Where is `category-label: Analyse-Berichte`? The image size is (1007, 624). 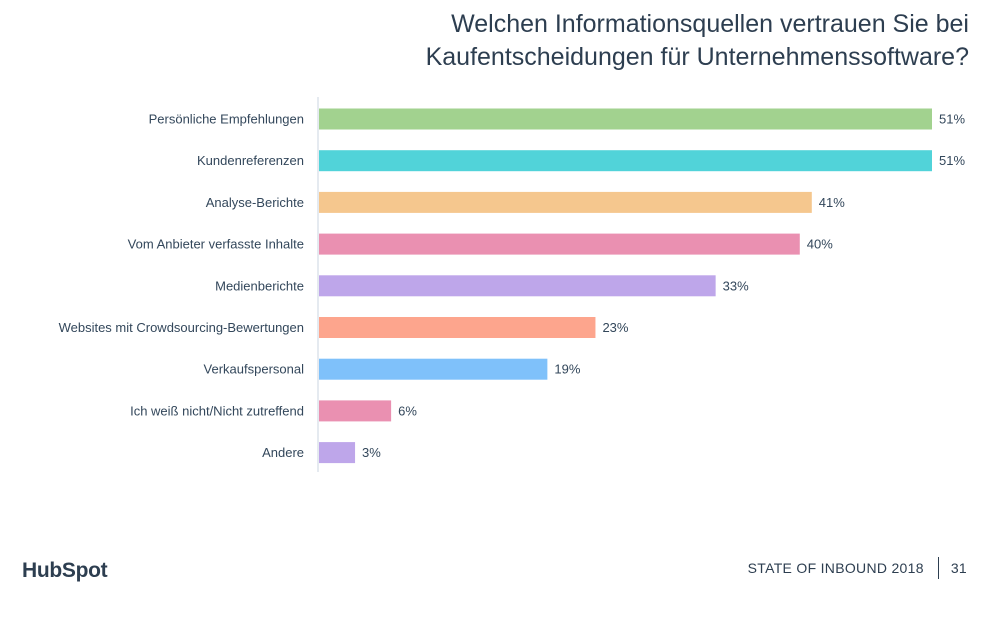 category-label: Analyse-Berichte is located at coordinates (255, 202).